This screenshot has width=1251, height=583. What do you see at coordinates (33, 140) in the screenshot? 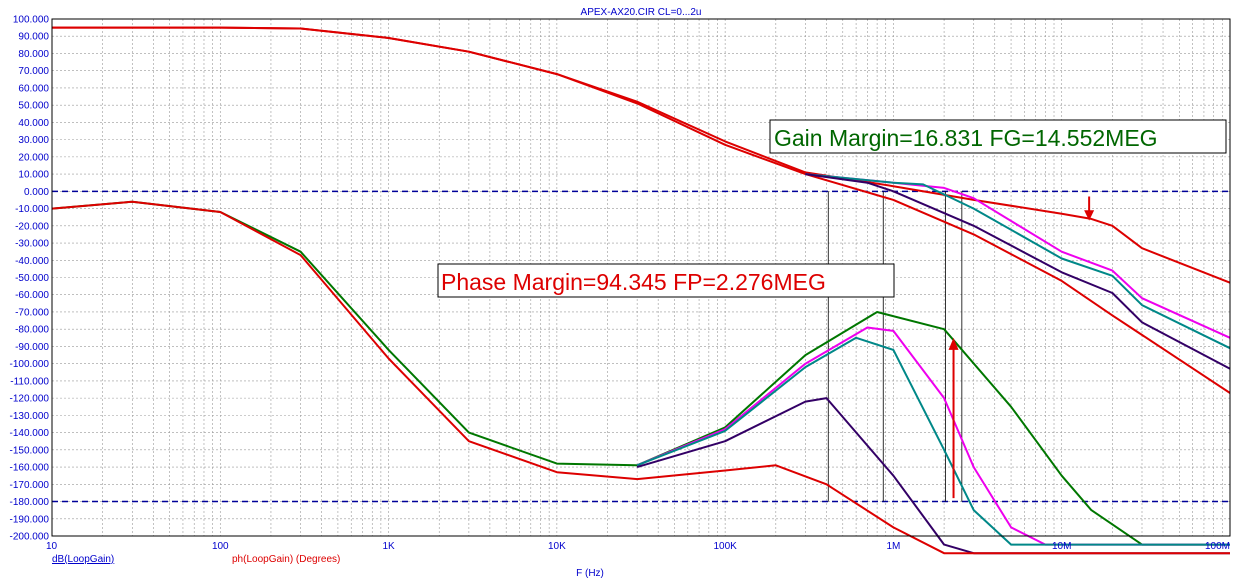
I see `y-tick-label: 30.000` at bounding box center [33, 140].